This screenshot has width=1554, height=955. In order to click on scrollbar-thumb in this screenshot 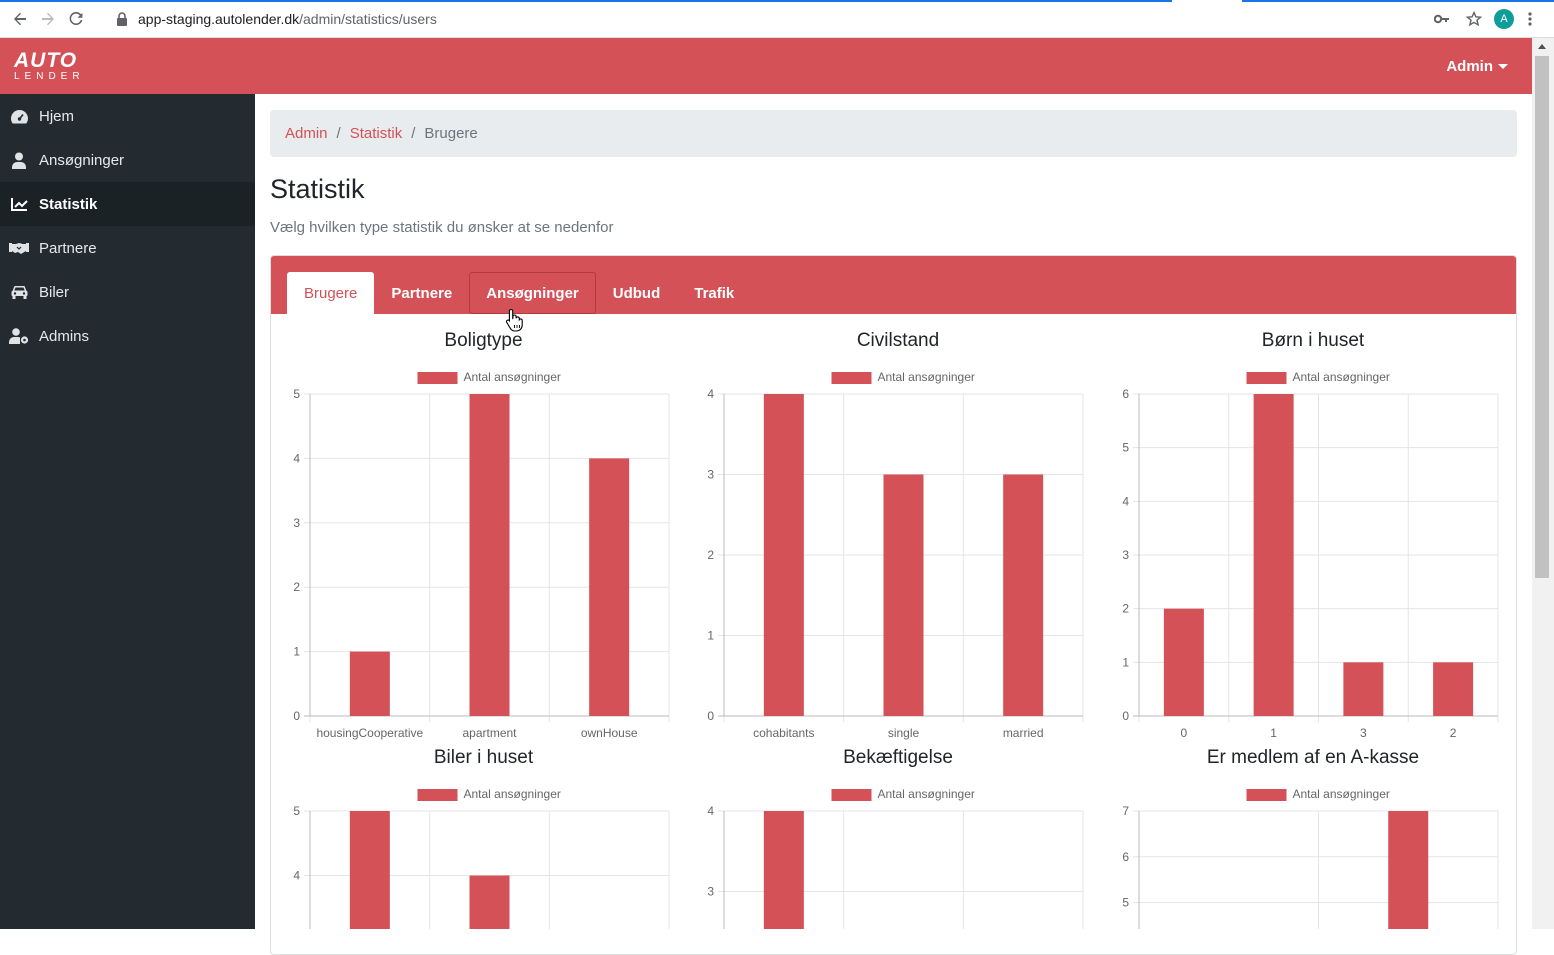, I will do `click(1542, 317)`.